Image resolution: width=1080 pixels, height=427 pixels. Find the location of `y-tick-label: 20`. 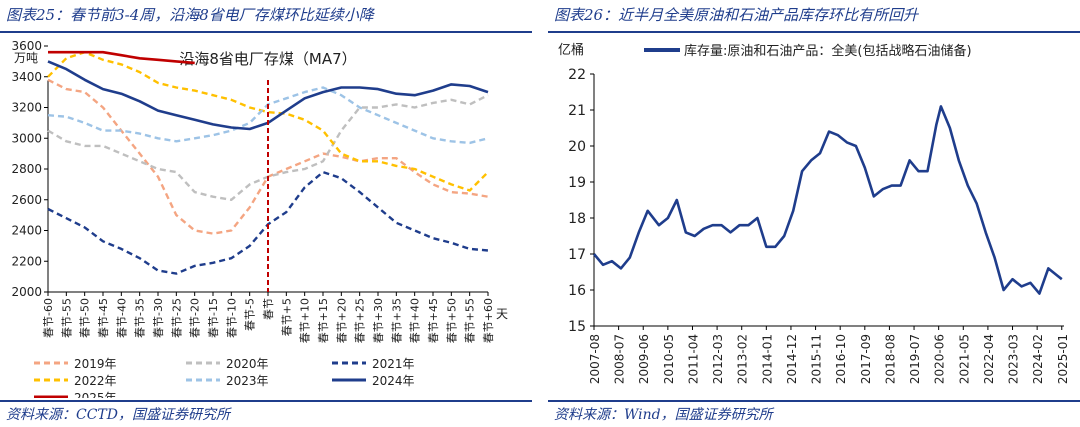

y-tick-label: 20 is located at coordinates (577, 147).